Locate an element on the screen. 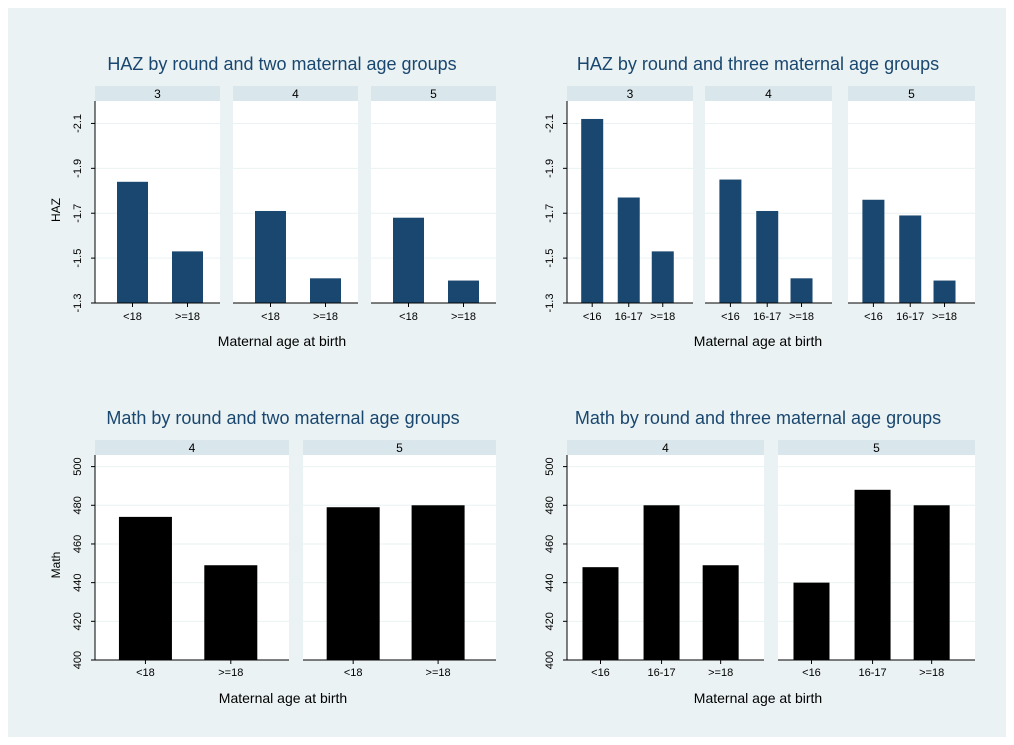 The height and width of the screenshot is (745, 1014). y-axis-label: Math is located at coordinates (56, 565).